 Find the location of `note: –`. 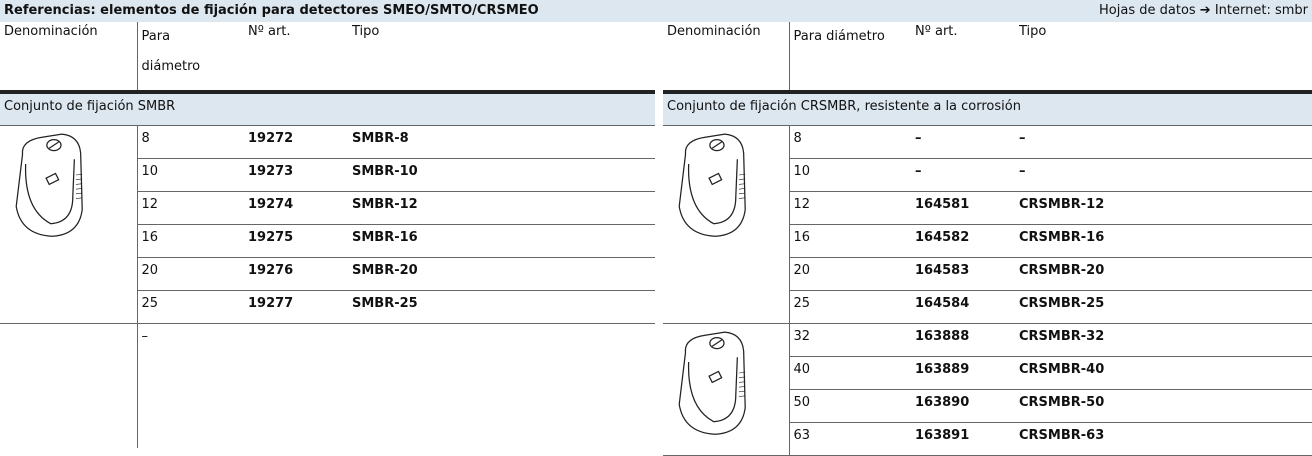

note: – is located at coordinates (395, 385).